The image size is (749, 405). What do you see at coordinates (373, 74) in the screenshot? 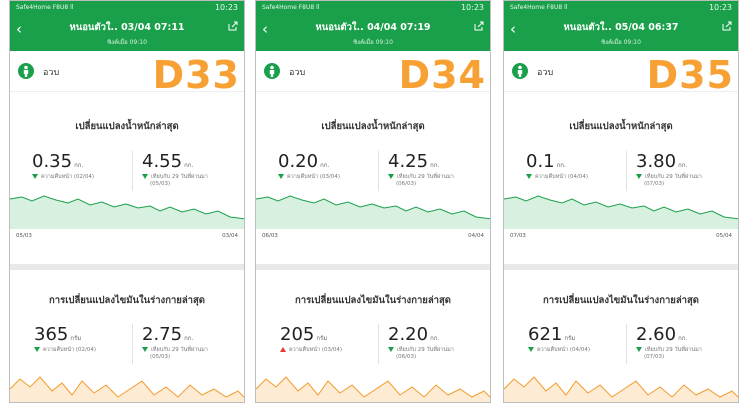
I see `user-row: อวบ D34` at bounding box center [373, 74].